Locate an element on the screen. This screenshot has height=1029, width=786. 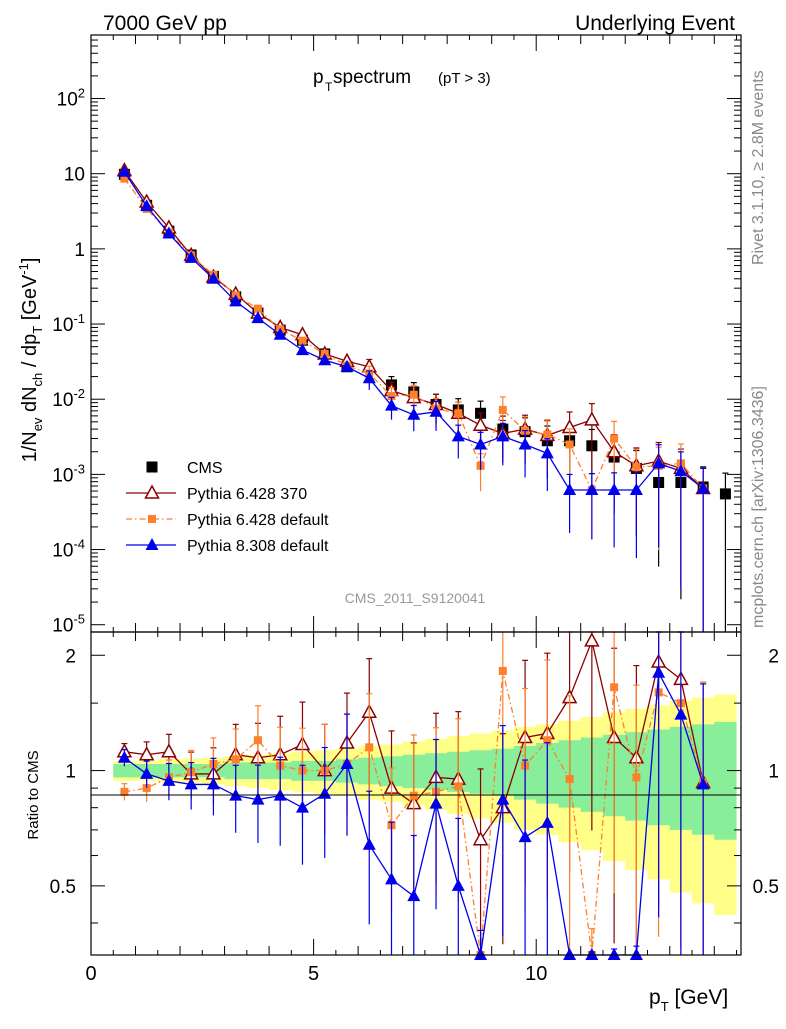
ratio-tick-label-left: 0.5 is located at coordinates (63, 887).